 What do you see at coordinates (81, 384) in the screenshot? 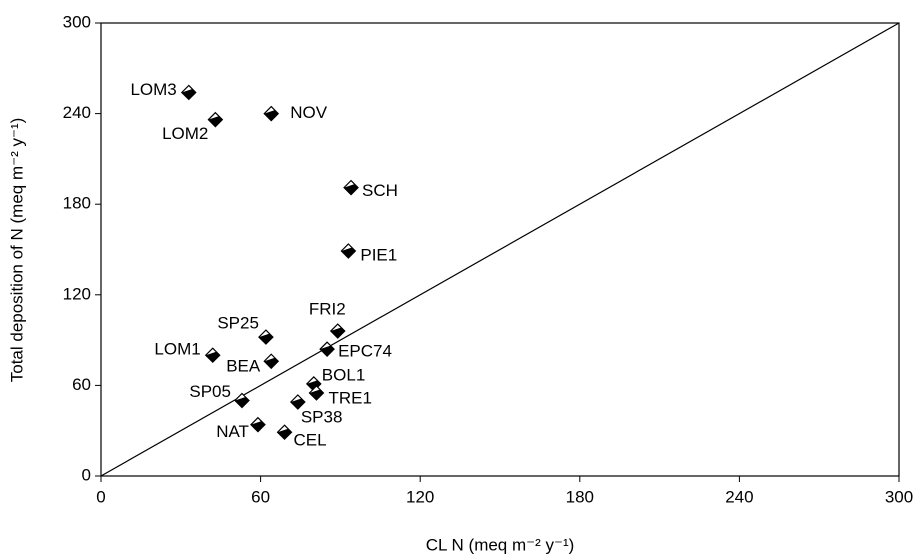
I see `y-tick-label: 60` at bounding box center [81, 384].